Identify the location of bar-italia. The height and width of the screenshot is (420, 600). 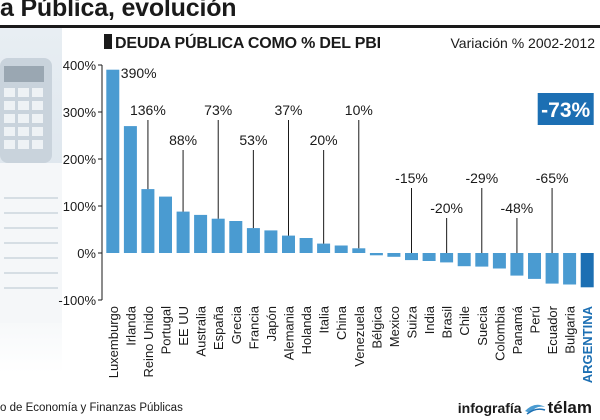
(324, 248).